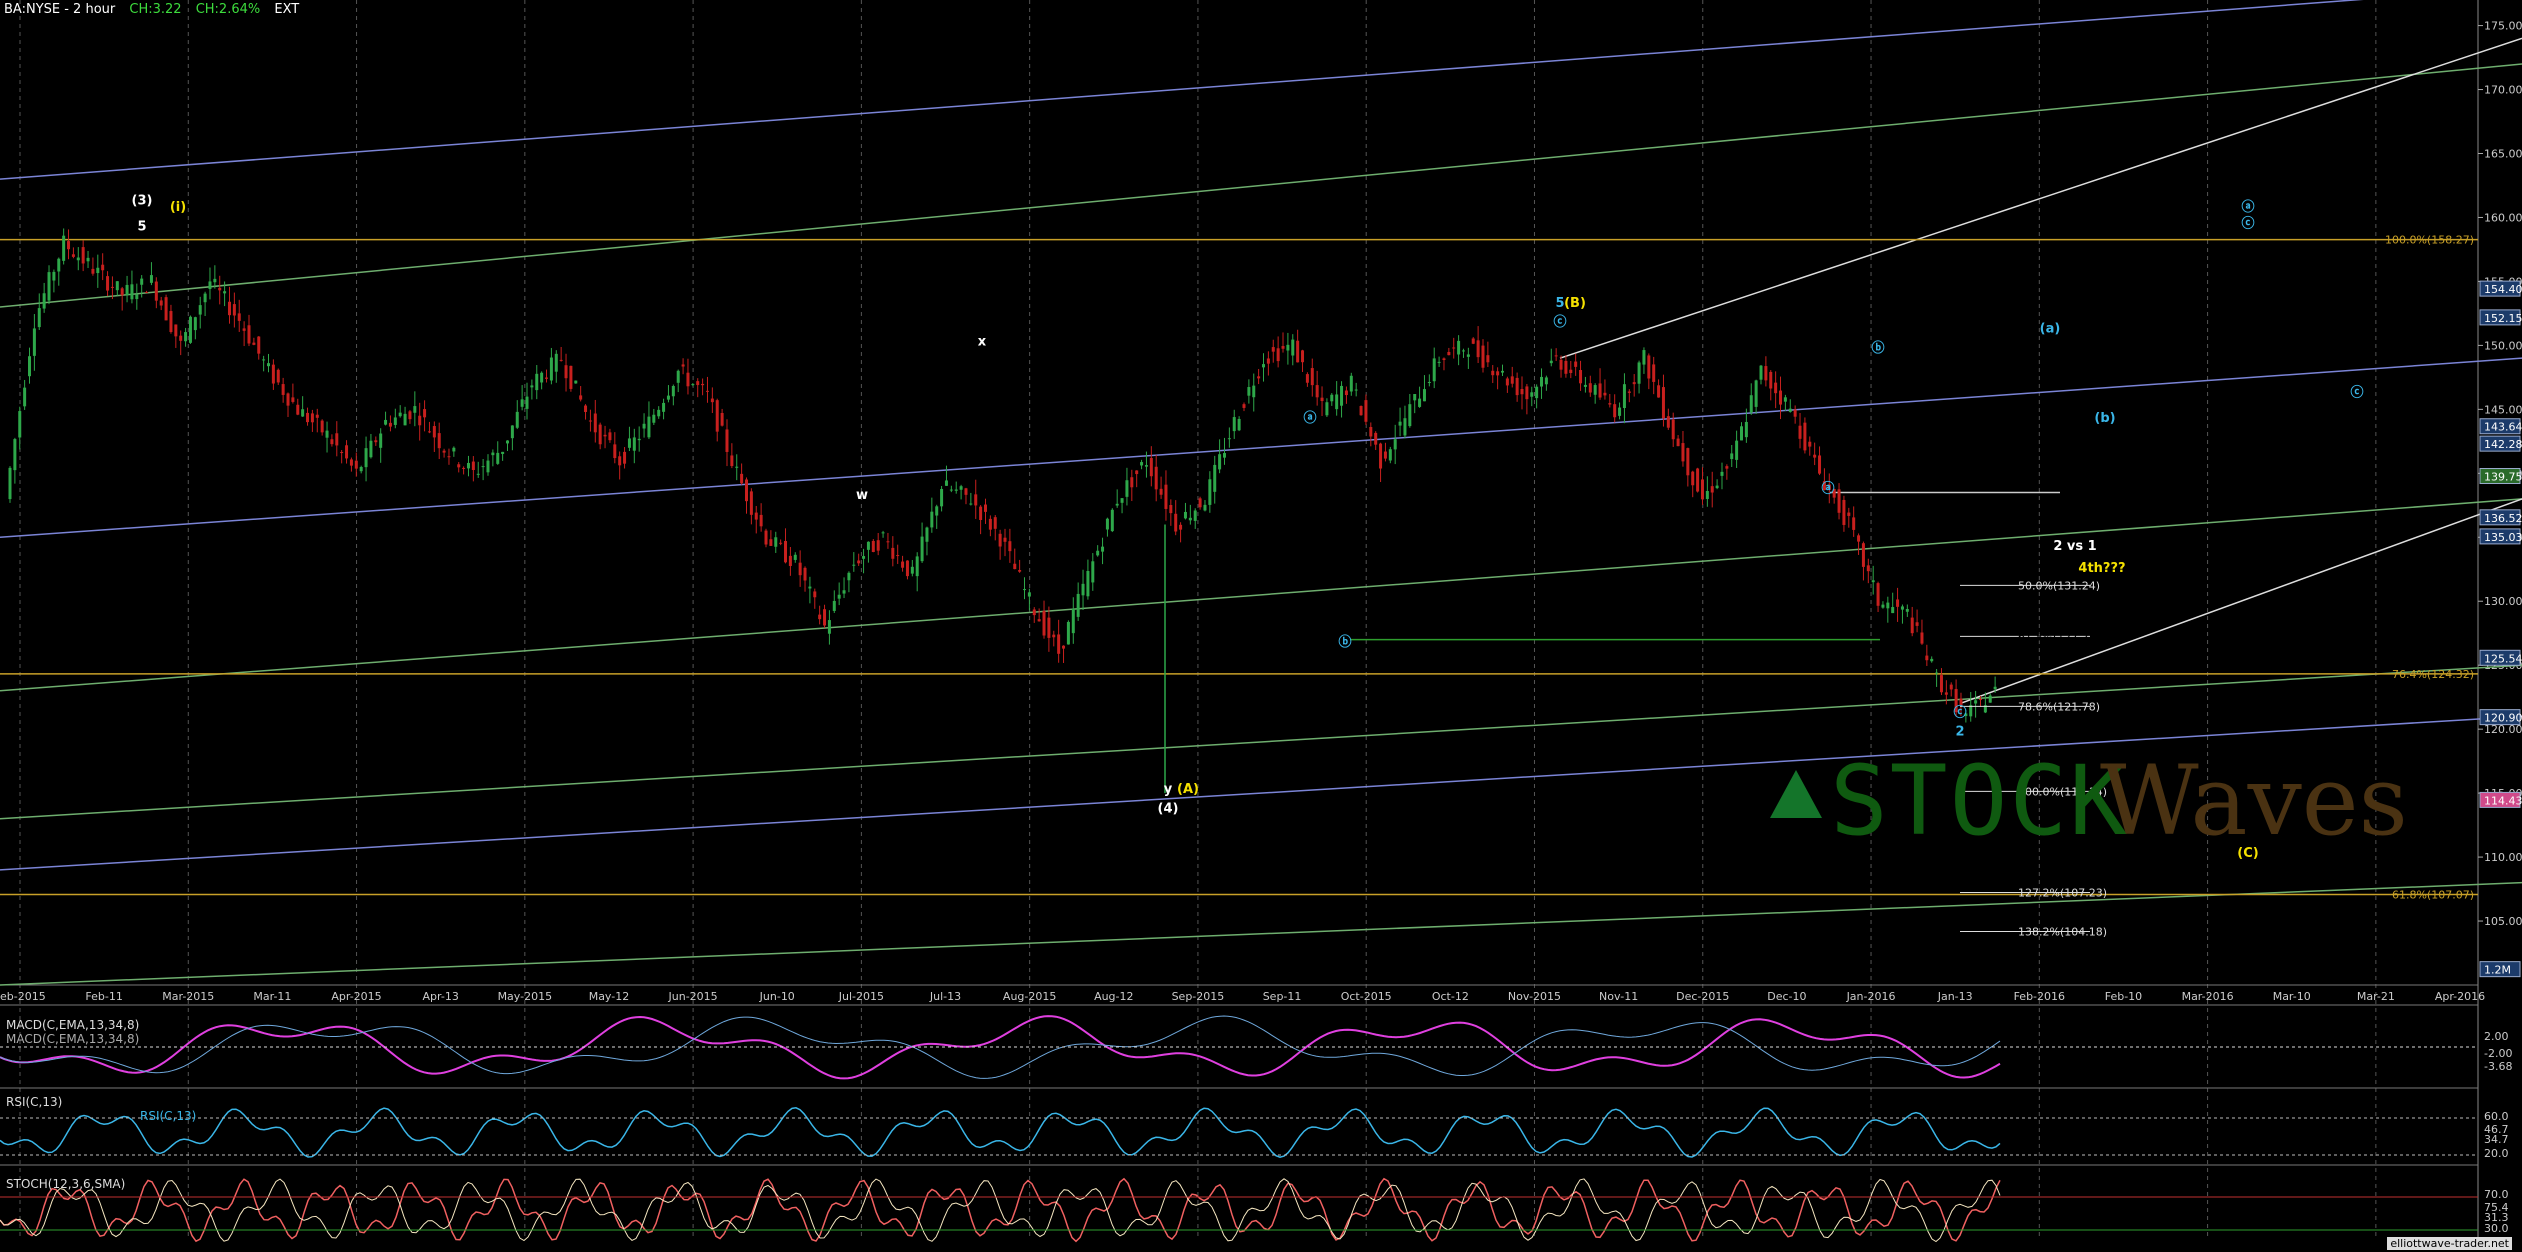 The image size is (2522, 1252). Describe the element at coordinates (2040, 198) in the screenshot. I see `trend-line` at that location.